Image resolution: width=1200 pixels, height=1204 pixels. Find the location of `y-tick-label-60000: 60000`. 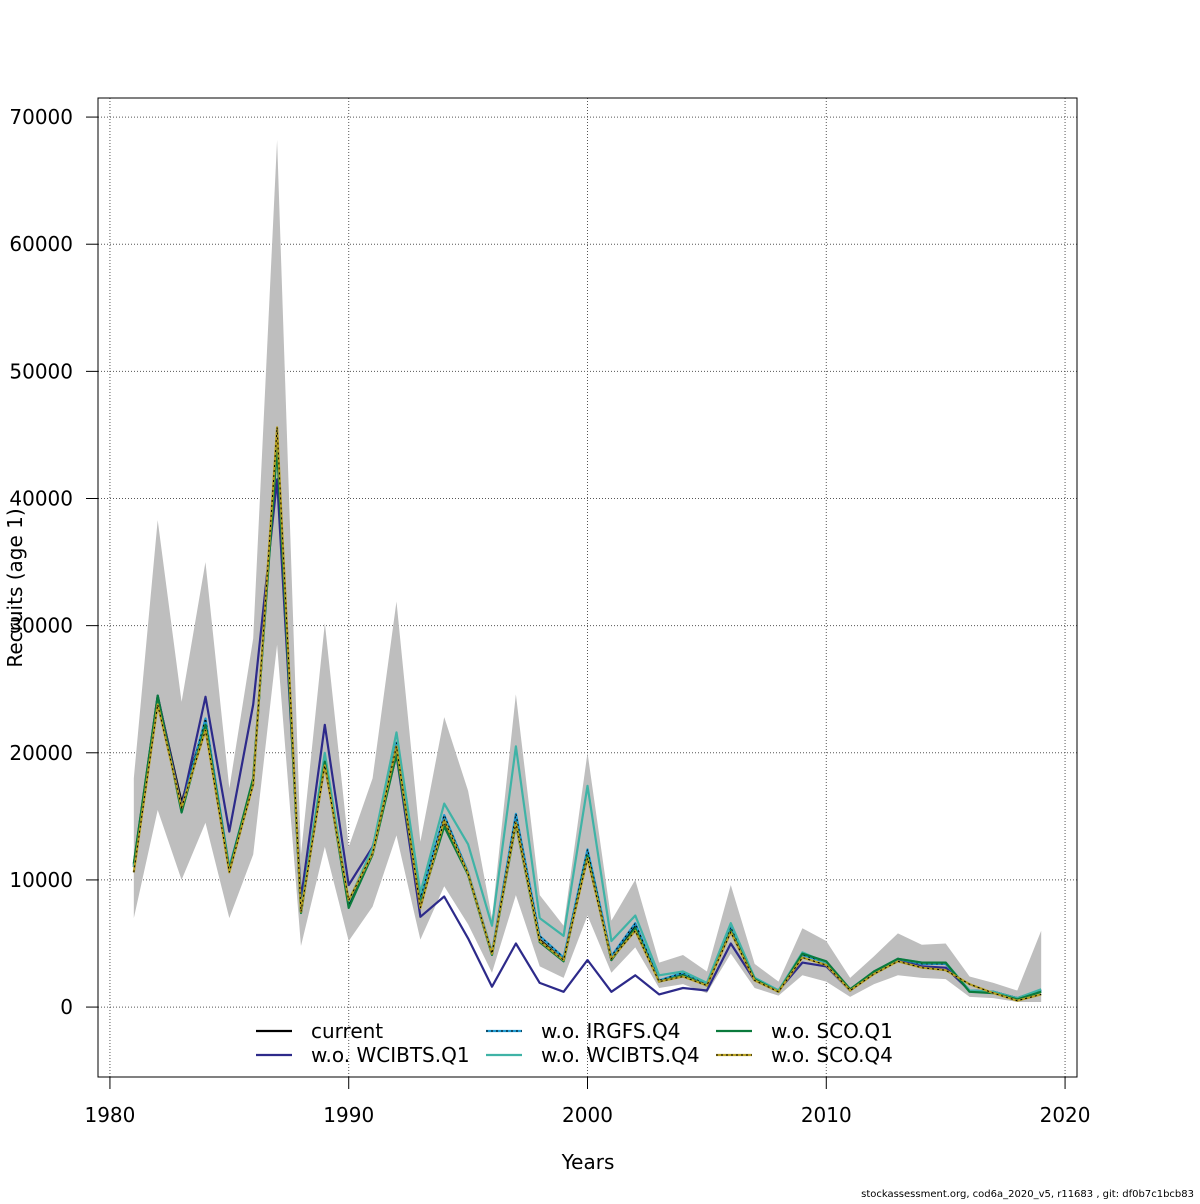

y-tick-label-60000: 60000 is located at coordinates (41, 244).